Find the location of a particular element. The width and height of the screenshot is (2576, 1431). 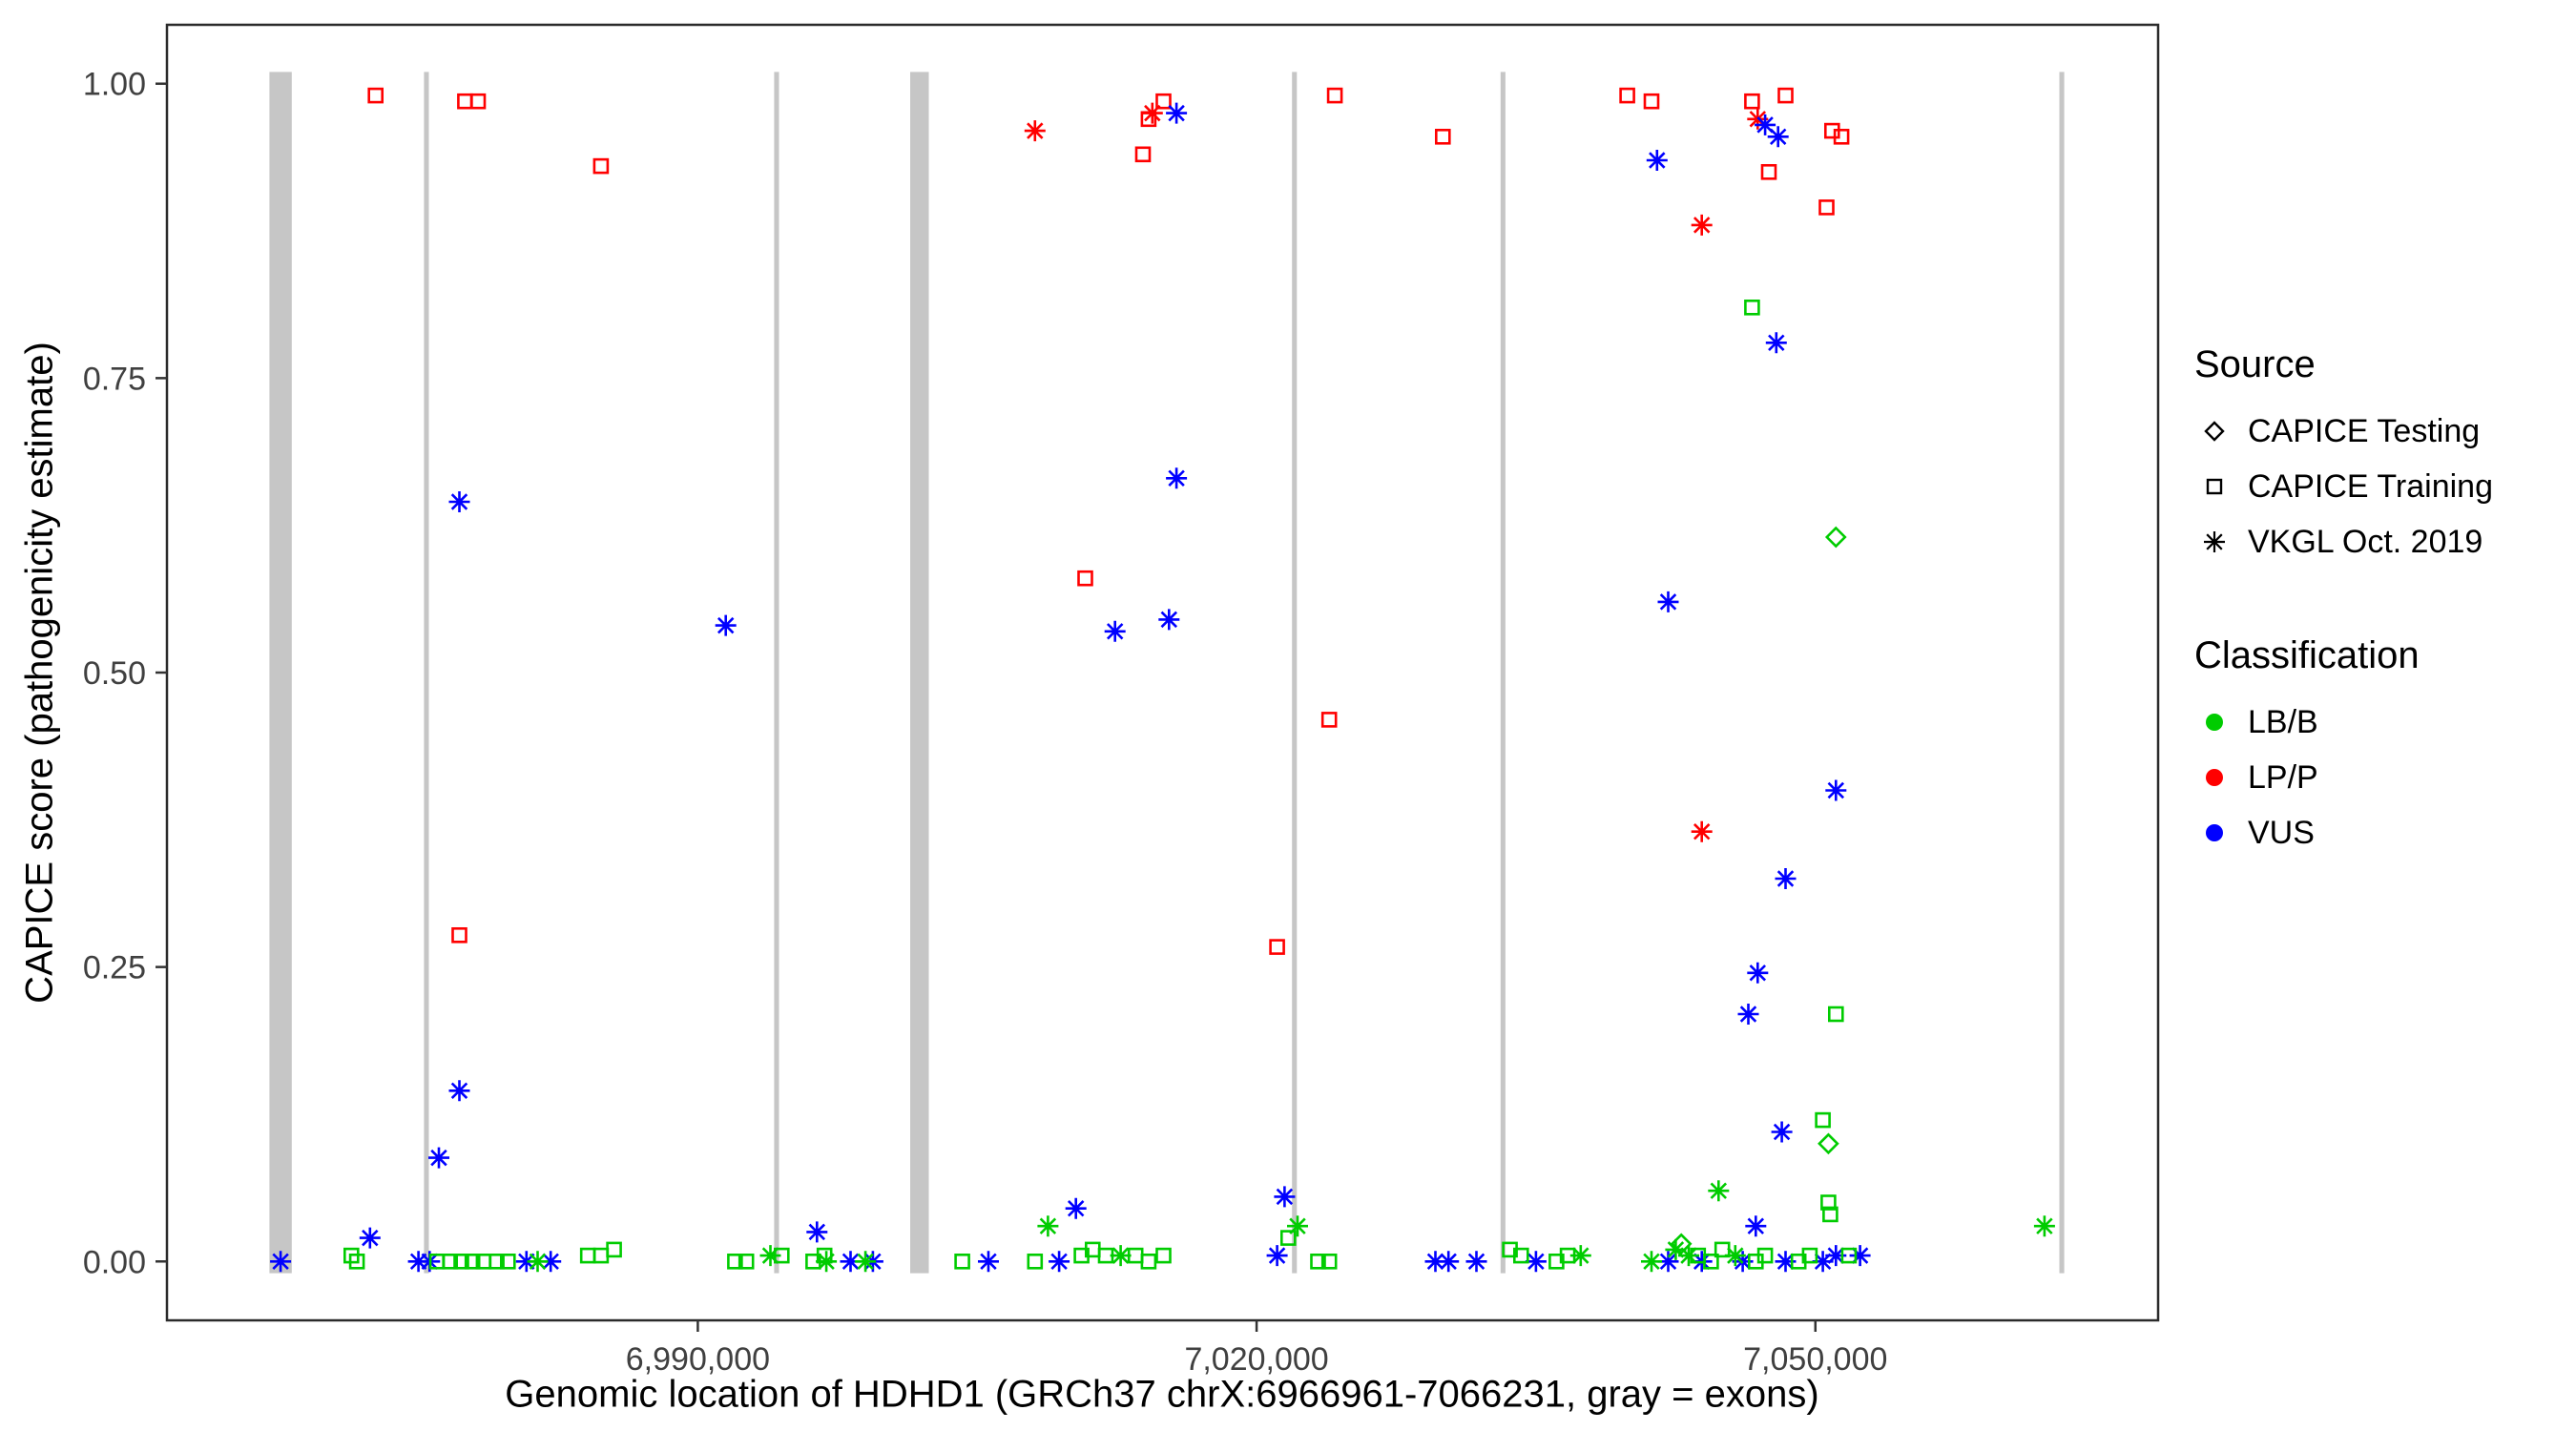

vus-color-dot-icon is located at coordinates (2214, 833).